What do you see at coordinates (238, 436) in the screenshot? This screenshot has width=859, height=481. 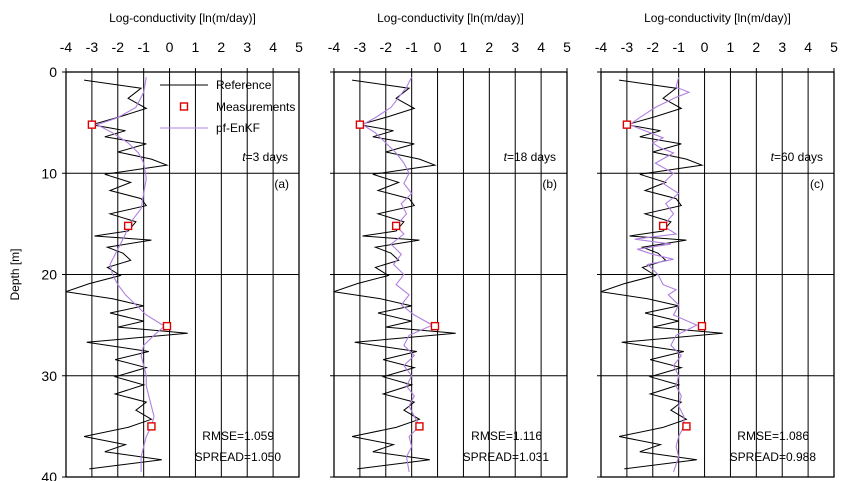 I see `rmse-annotation: RMSE=1.059` at bounding box center [238, 436].